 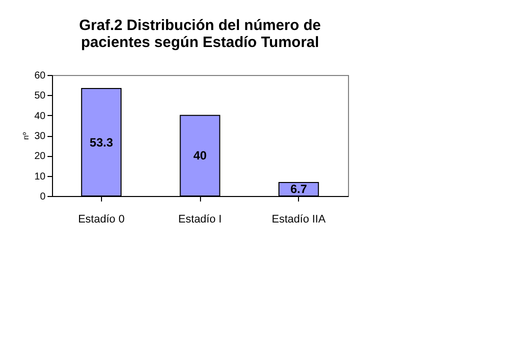 What do you see at coordinates (200, 155) in the screenshot?
I see `data-label: 40` at bounding box center [200, 155].